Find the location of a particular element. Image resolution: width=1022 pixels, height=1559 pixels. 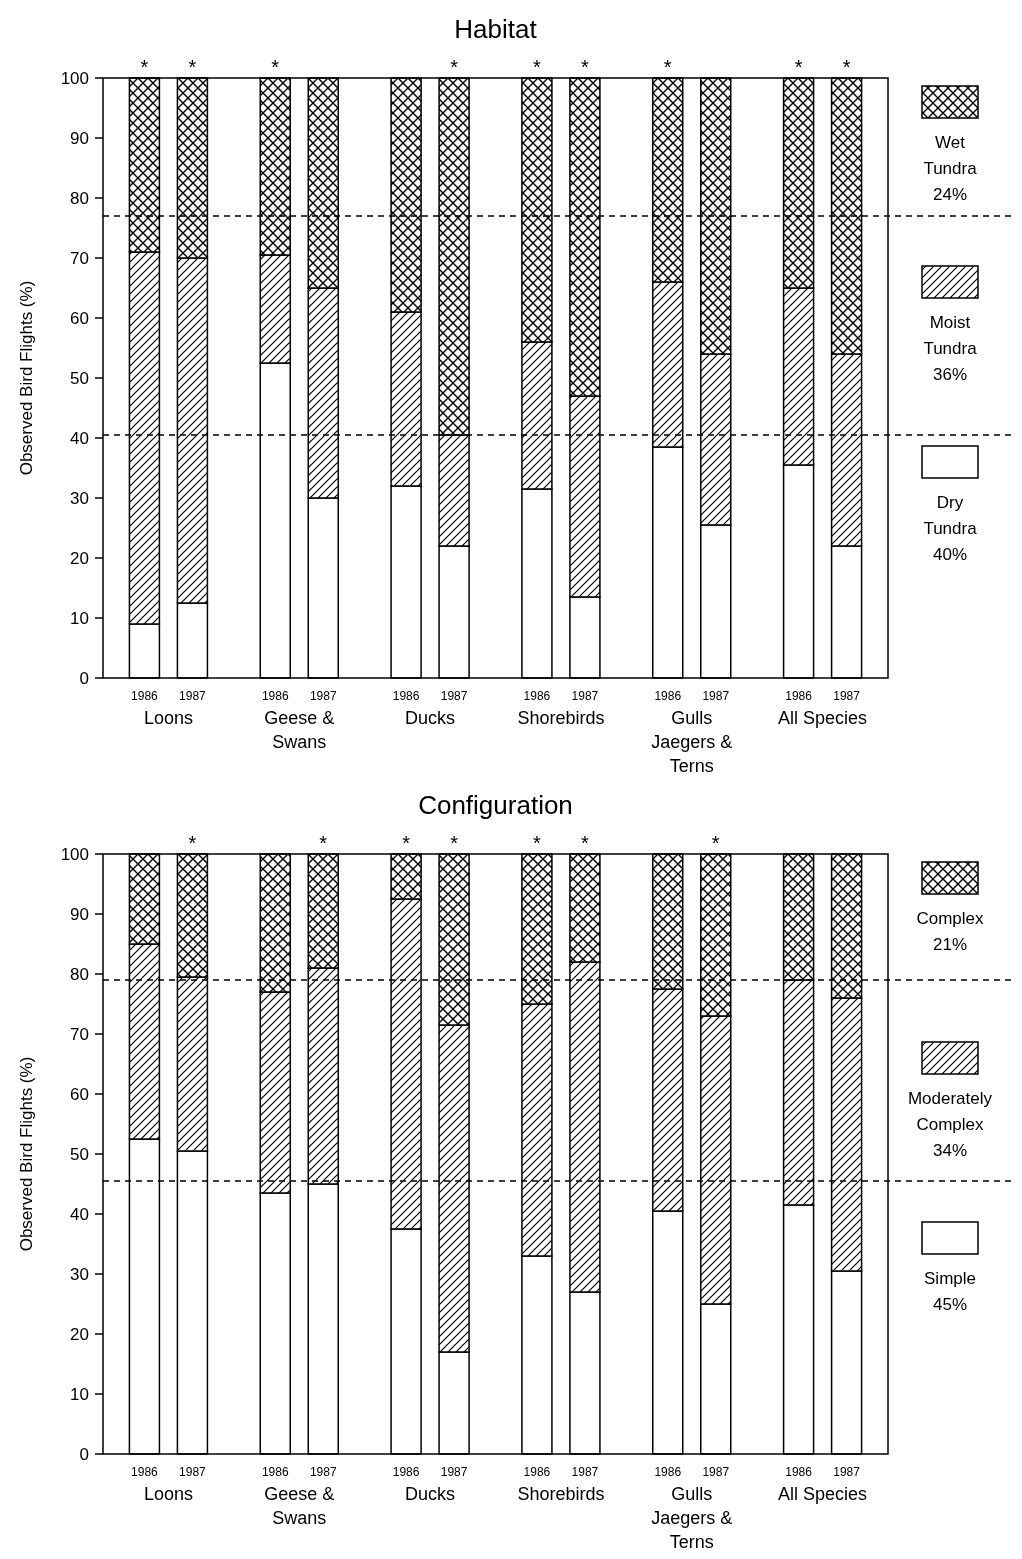

legend-label: Dry Tundra 40% is located at coordinates (950, 528).